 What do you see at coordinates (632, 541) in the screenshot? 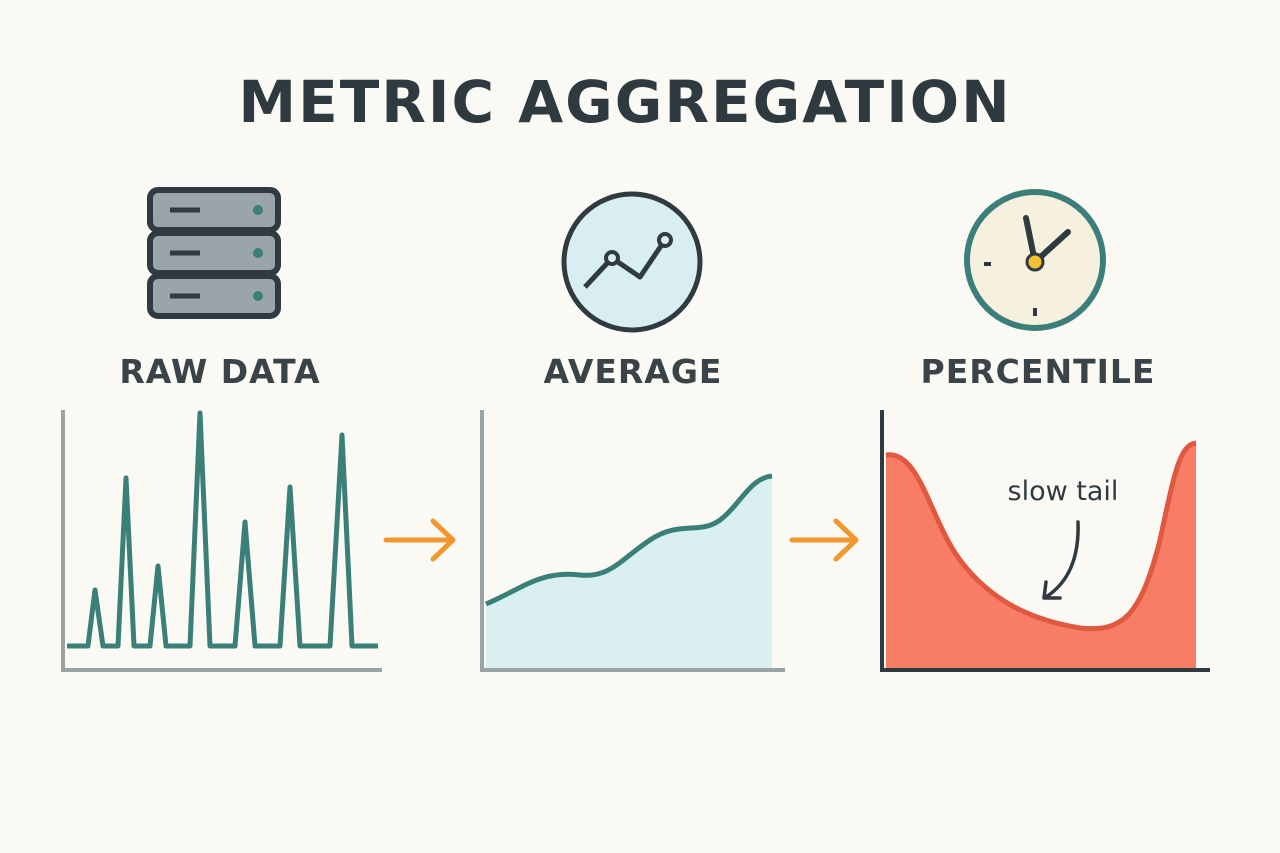
I see `average-chart` at bounding box center [632, 541].